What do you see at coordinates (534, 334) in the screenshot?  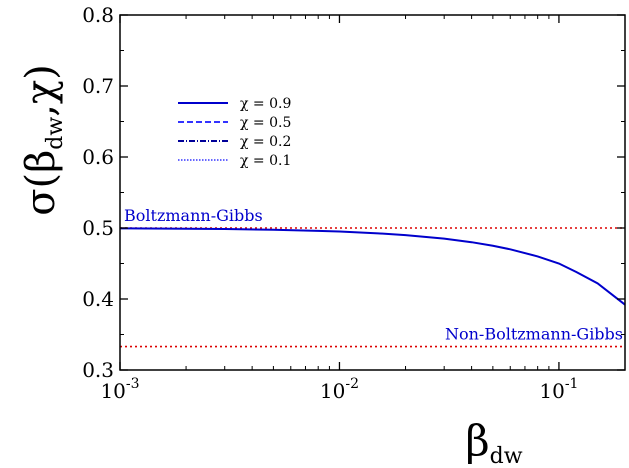 I see `reference-line-label: Non-Boltzmann-Gibbs` at bounding box center [534, 334].